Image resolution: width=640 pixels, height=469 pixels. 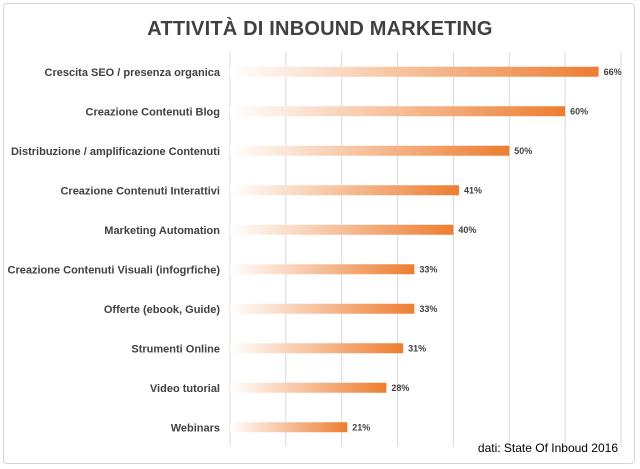 What do you see at coordinates (361, 427) in the screenshot?
I see `value-label: 21%` at bounding box center [361, 427].